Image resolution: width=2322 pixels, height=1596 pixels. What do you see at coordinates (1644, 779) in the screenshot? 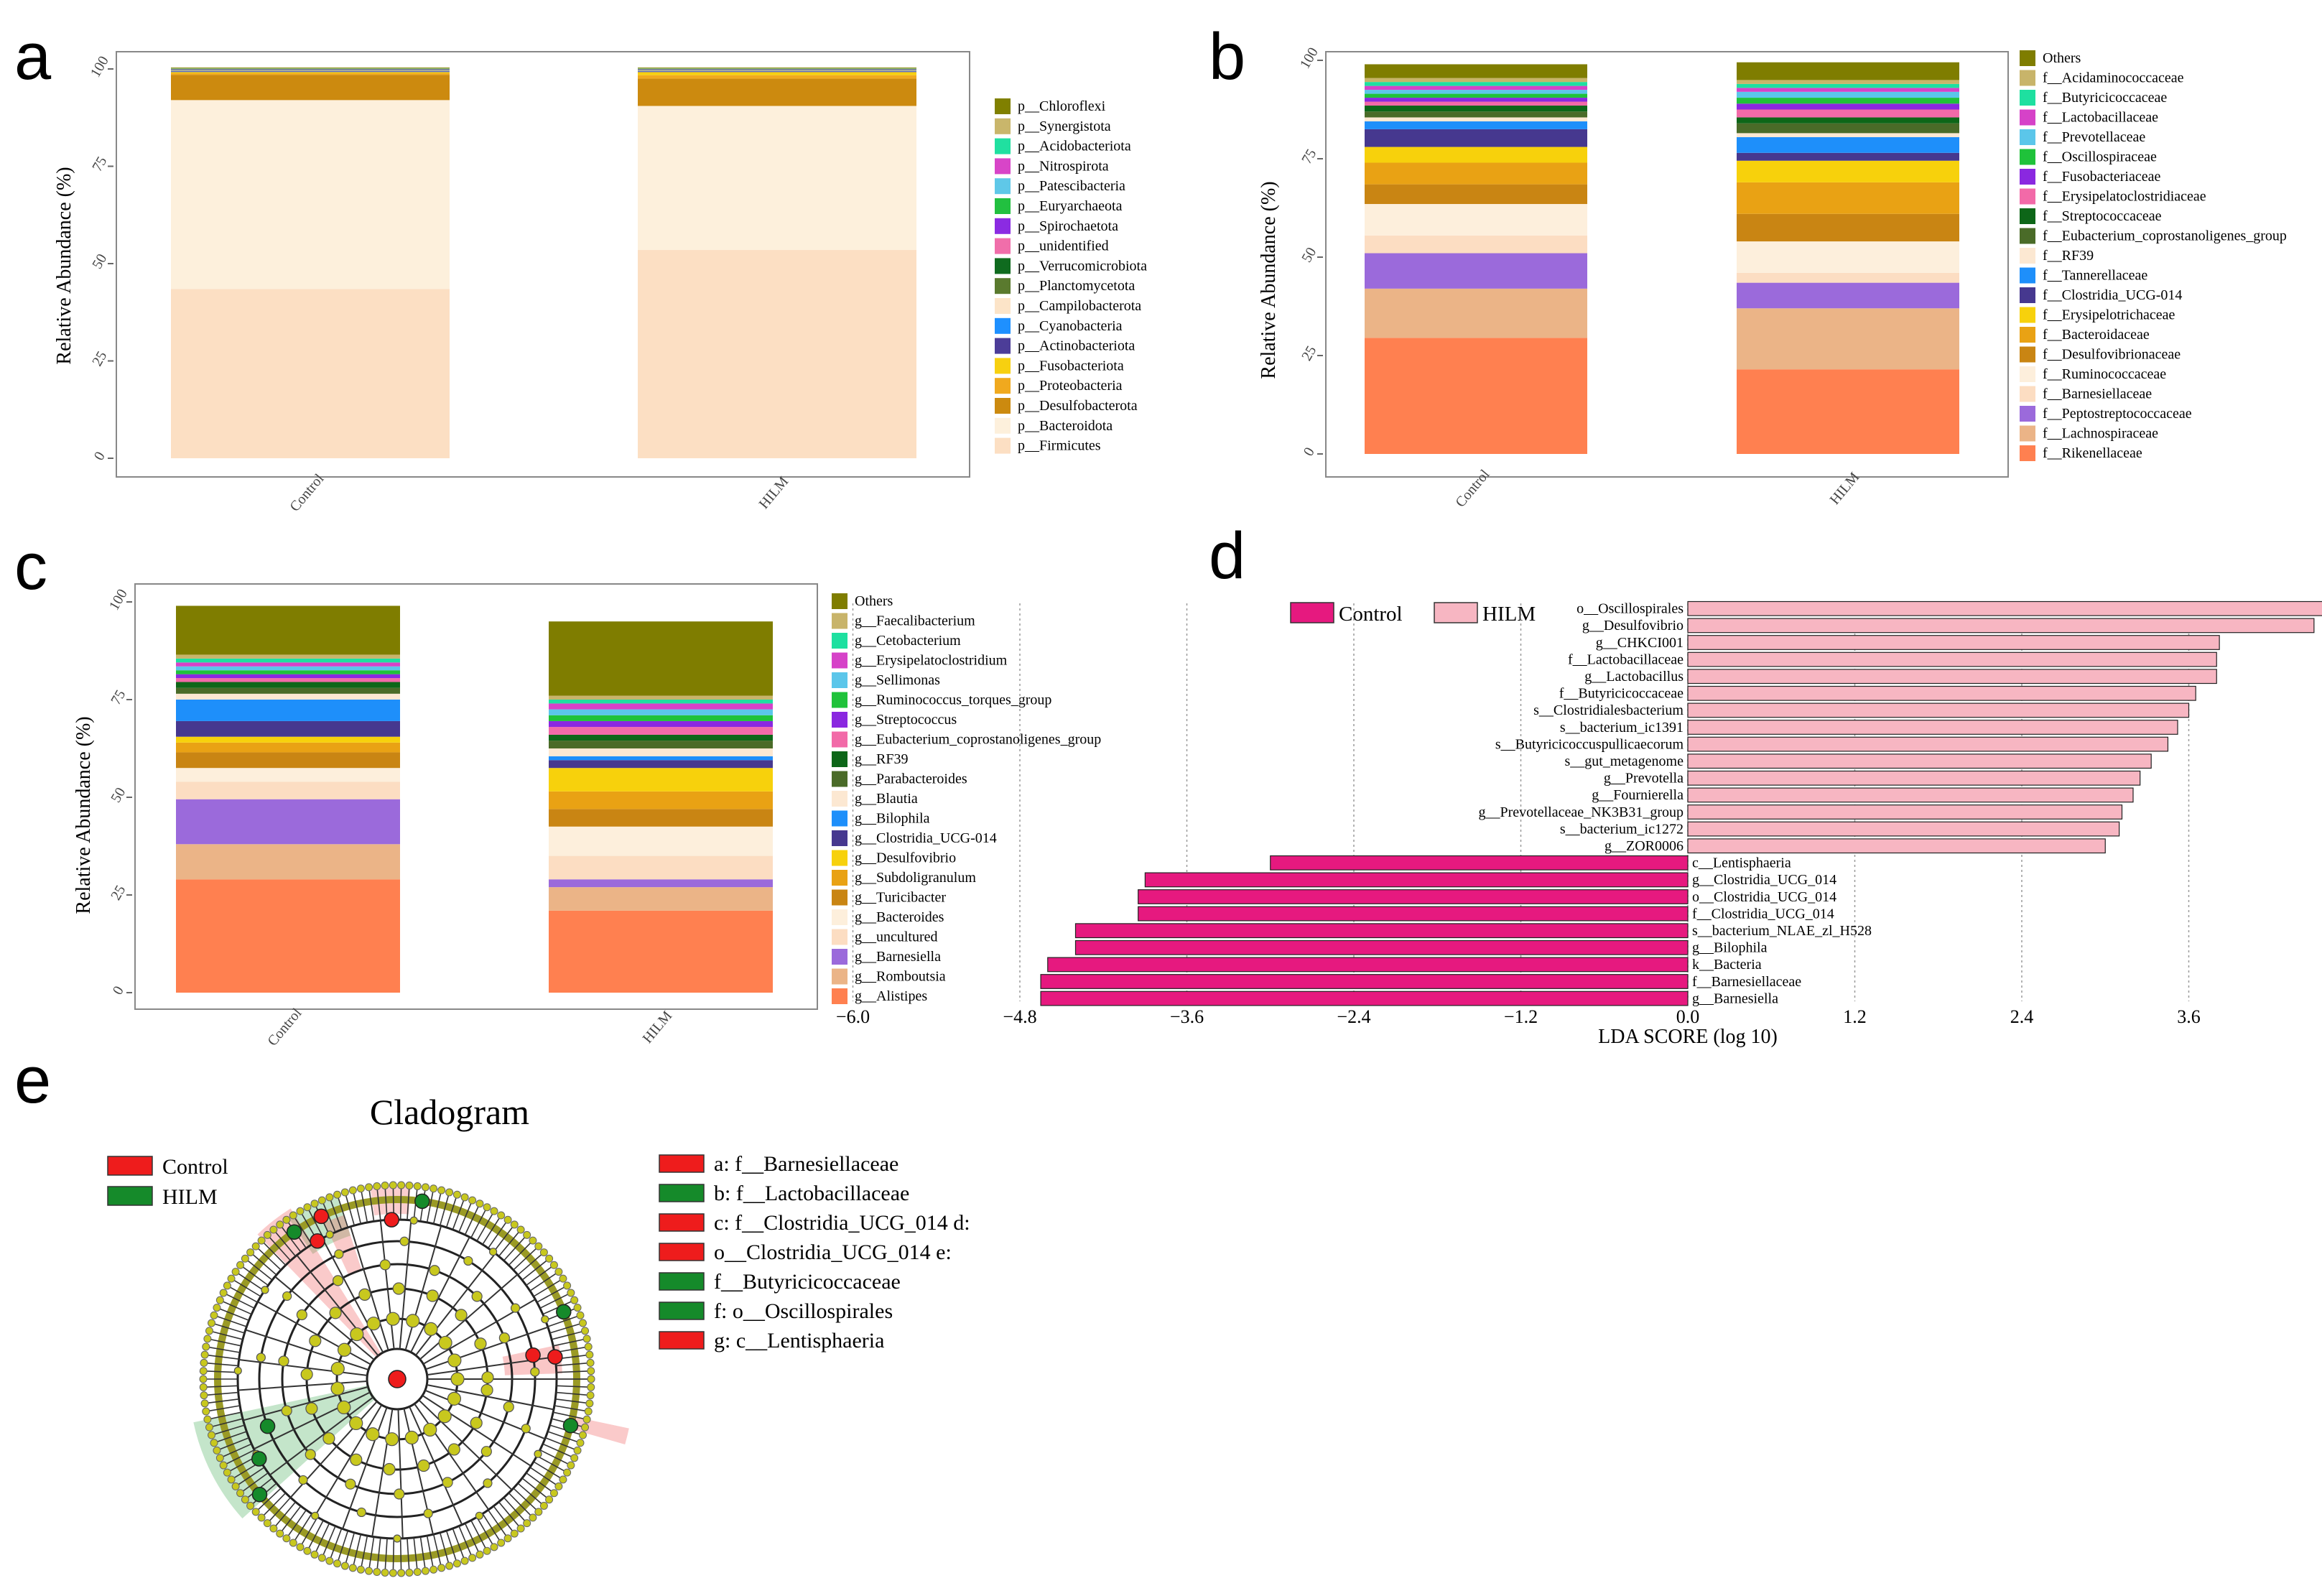
I see `lda-bar-label: g__Prevotella` at bounding box center [1644, 779].